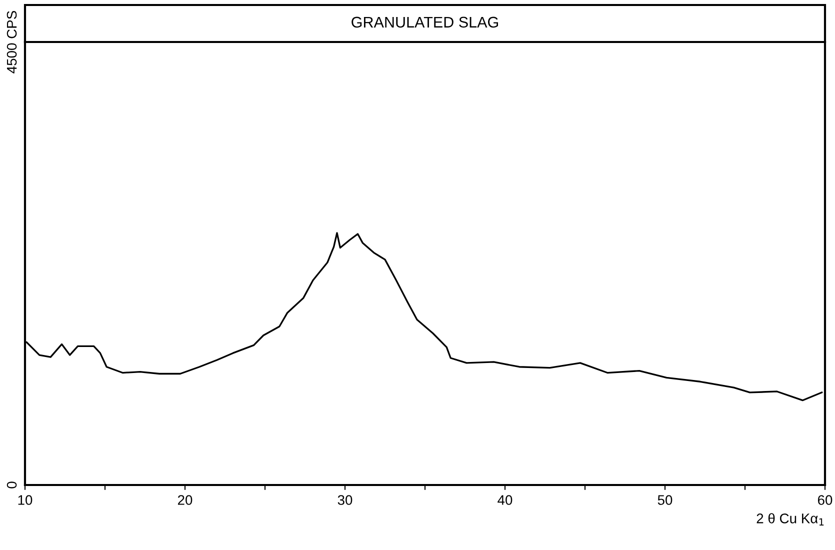  What do you see at coordinates (11, 485) in the screenshot?
I see `y-tick-label: 0` at bounding box center [11, 485].